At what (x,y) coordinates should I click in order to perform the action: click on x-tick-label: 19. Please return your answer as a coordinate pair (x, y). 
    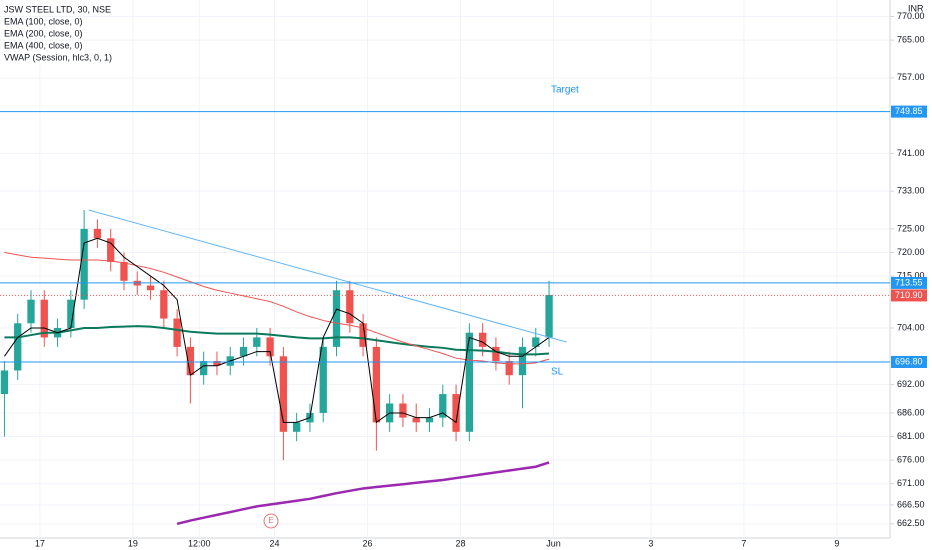
    Looking at the image, I should click on (133, 543).